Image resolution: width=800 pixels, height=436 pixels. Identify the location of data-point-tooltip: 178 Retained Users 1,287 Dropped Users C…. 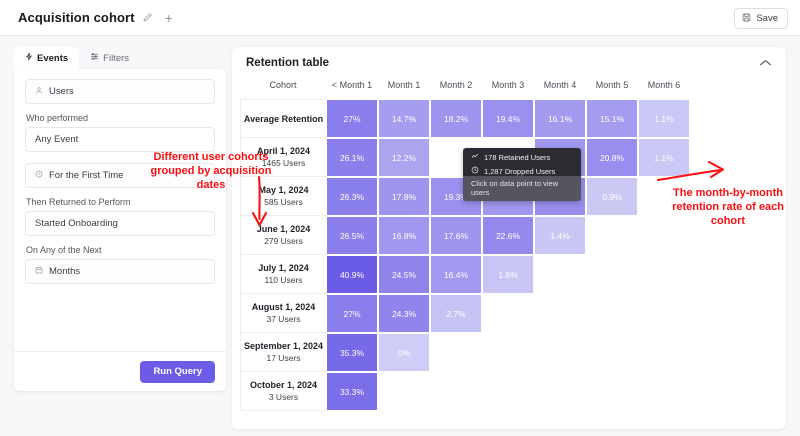
(522, 174).